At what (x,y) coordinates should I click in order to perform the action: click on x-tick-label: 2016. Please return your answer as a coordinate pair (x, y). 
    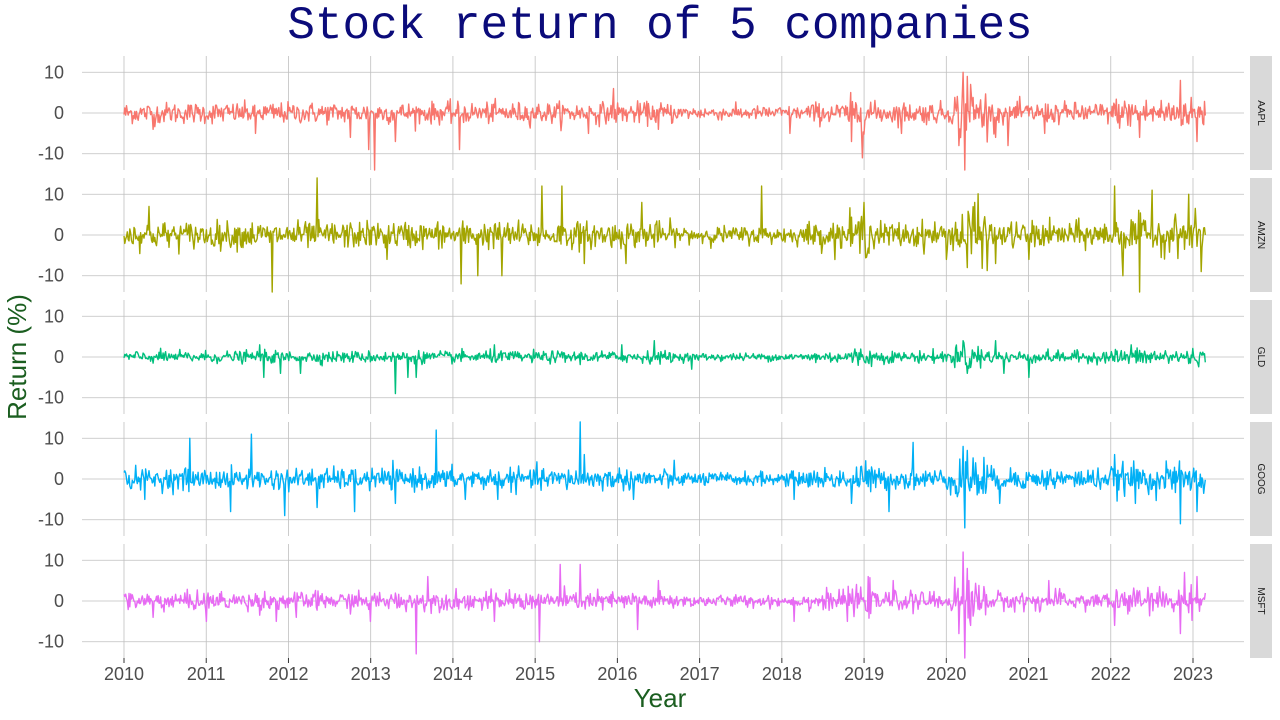
    Looking at the image, I should click on (617, 674).